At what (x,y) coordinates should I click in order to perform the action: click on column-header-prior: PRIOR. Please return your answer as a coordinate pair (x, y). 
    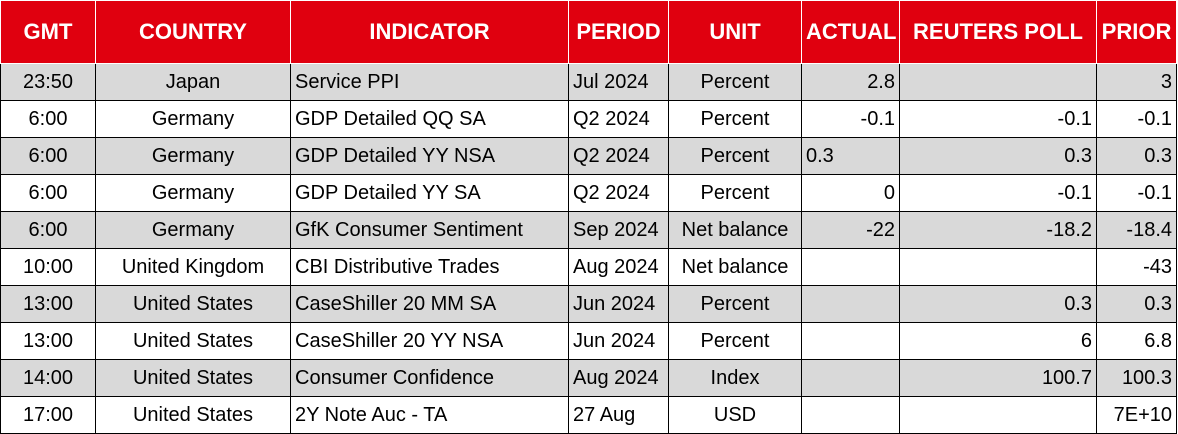
    Looking at the image, I should click on (1136, 32).